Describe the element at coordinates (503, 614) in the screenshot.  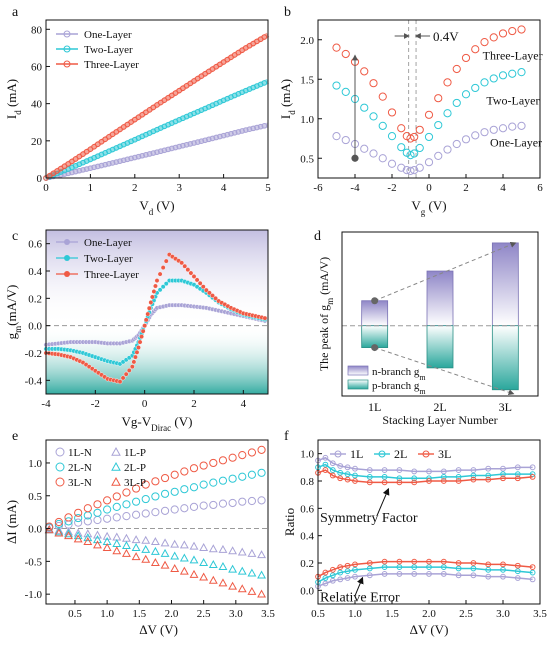
I see `f-xtick-label: 3.0` at that location.